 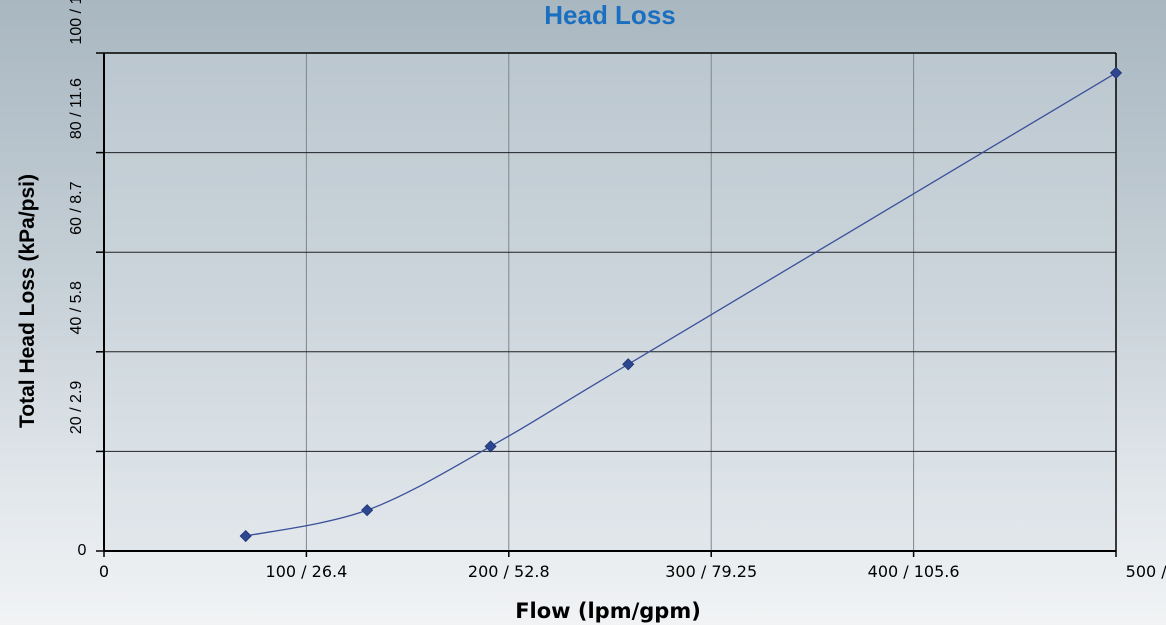 What do you see at coordinates (76, 108) in the screenshot?
I see `y-tick-label: 80 / 11.6` at bounding box center [76, 108].